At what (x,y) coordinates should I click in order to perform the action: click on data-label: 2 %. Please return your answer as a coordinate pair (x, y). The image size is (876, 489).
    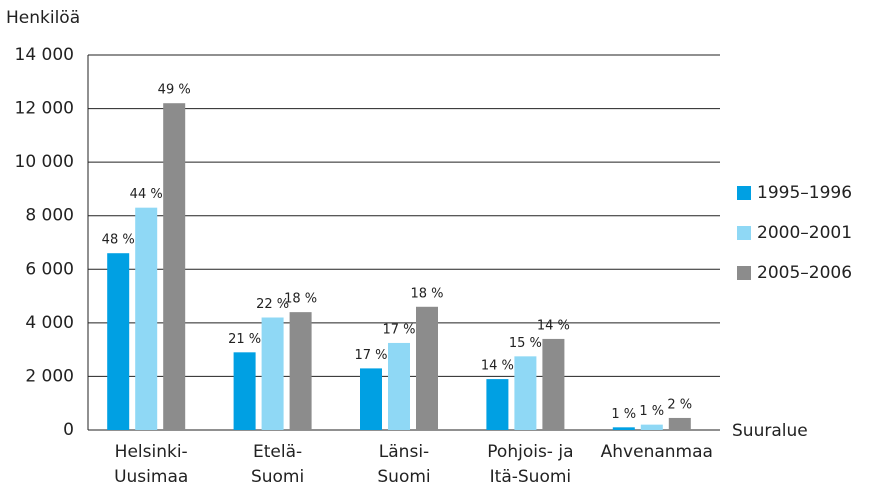
    Looking at the image, I should click on (679, 404).